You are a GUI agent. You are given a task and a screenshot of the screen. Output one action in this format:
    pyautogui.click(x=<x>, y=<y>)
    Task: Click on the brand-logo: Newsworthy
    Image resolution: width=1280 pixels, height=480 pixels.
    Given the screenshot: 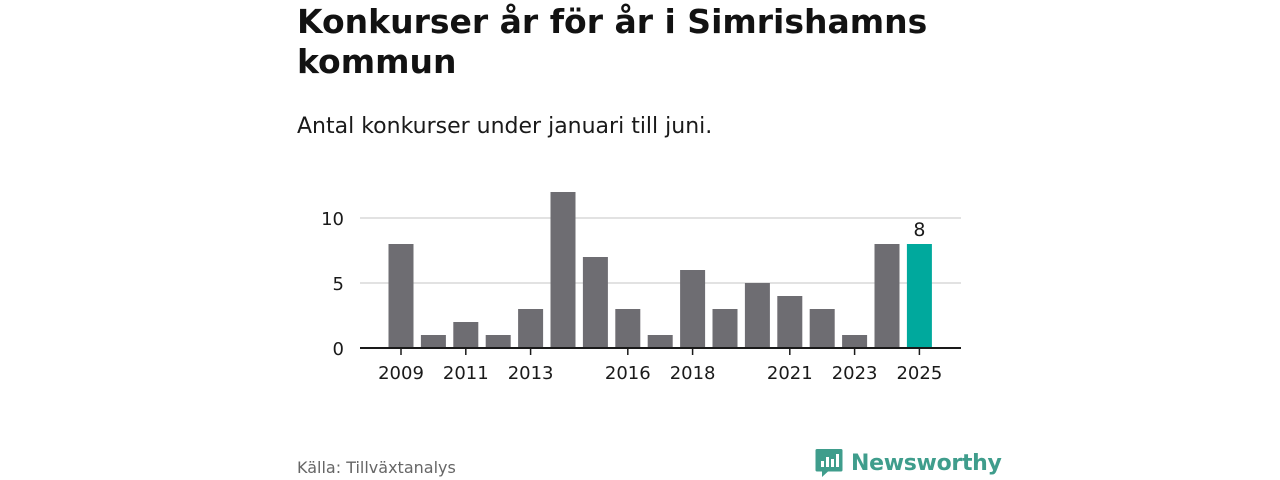 What is the action you would take?
    pyautogui.click(x=908, y=463)
    